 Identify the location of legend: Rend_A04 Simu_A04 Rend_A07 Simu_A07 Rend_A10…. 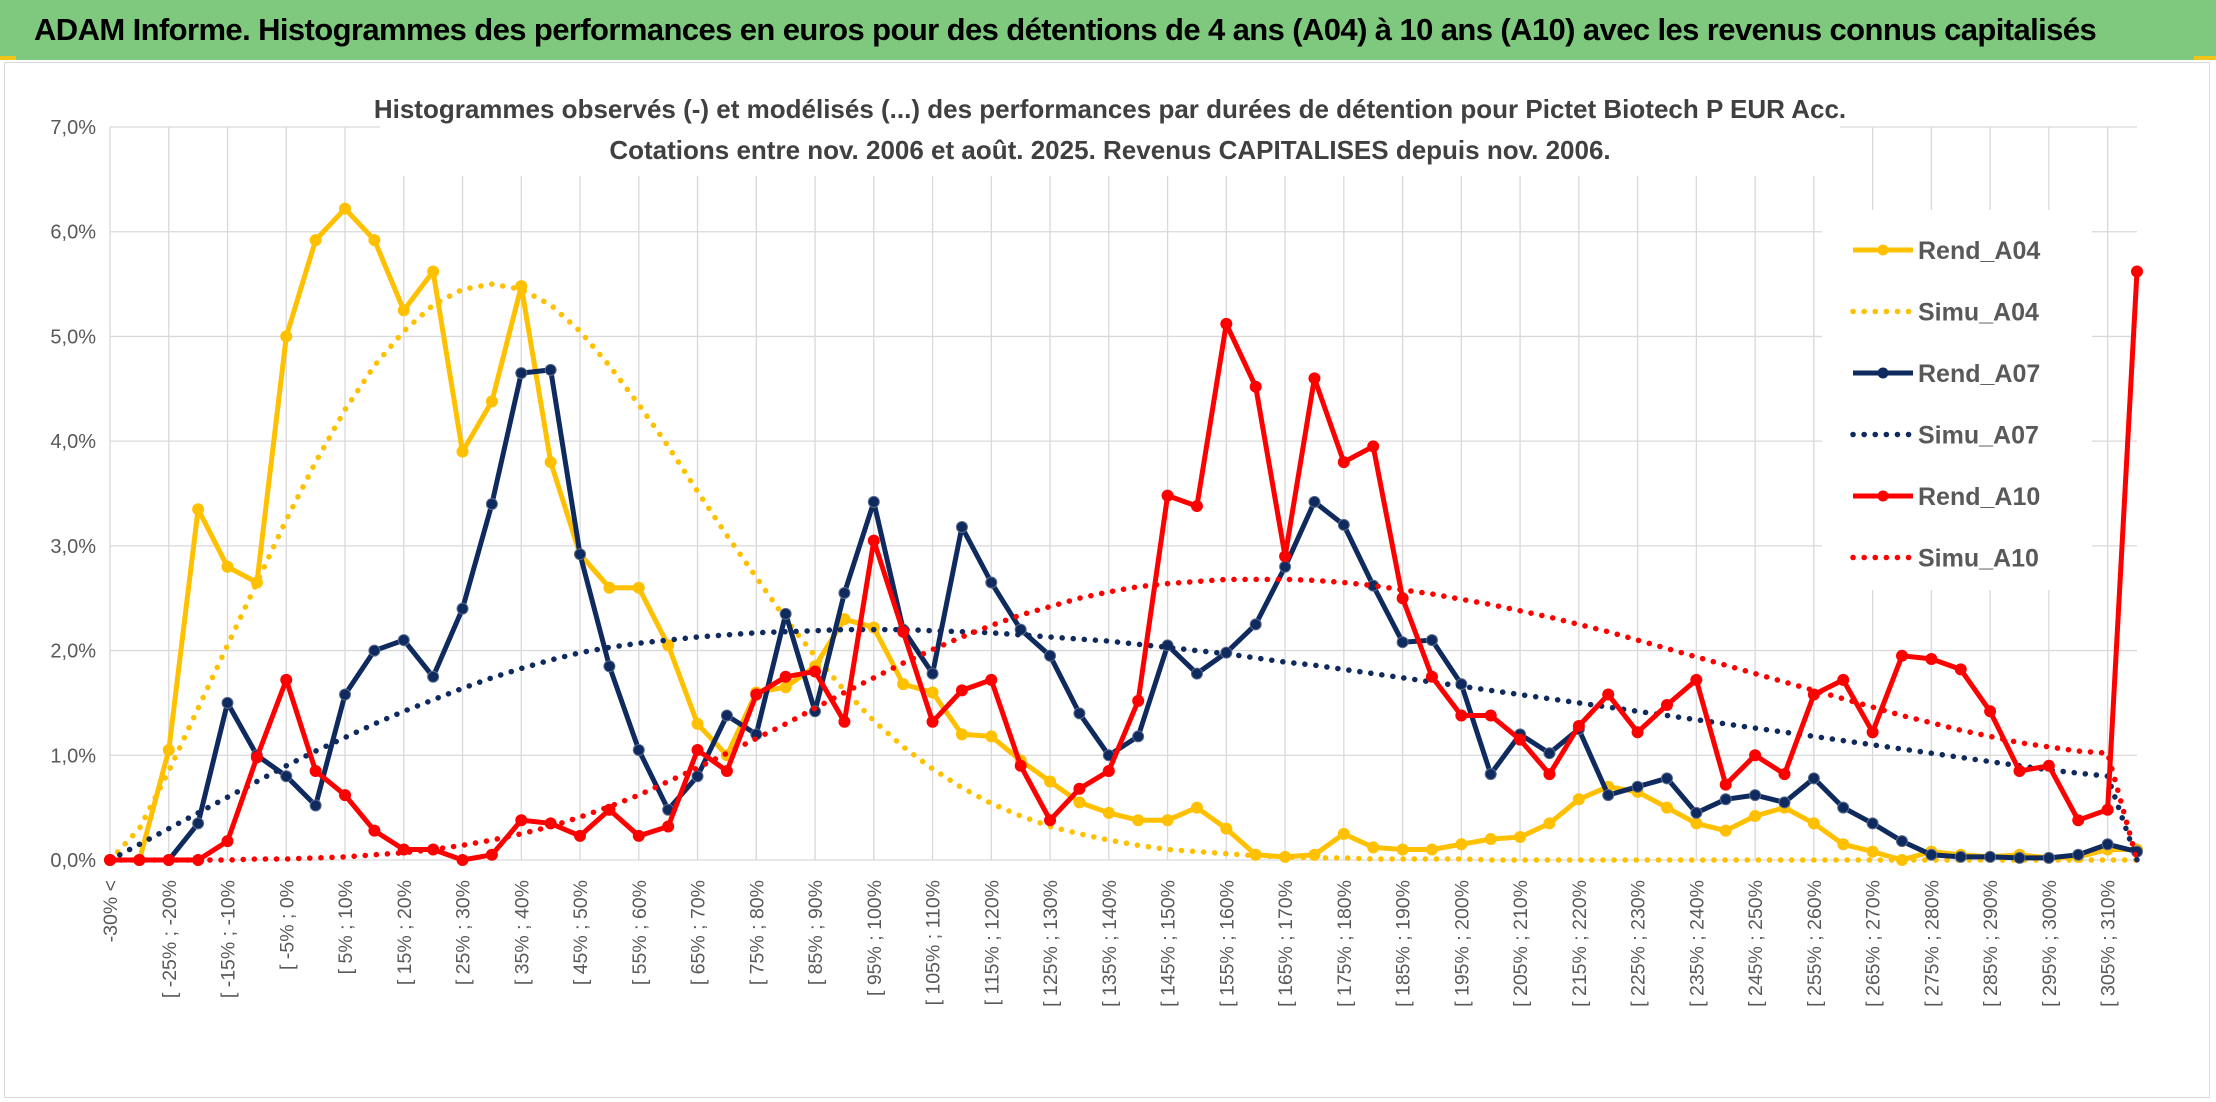
(1957, 400).